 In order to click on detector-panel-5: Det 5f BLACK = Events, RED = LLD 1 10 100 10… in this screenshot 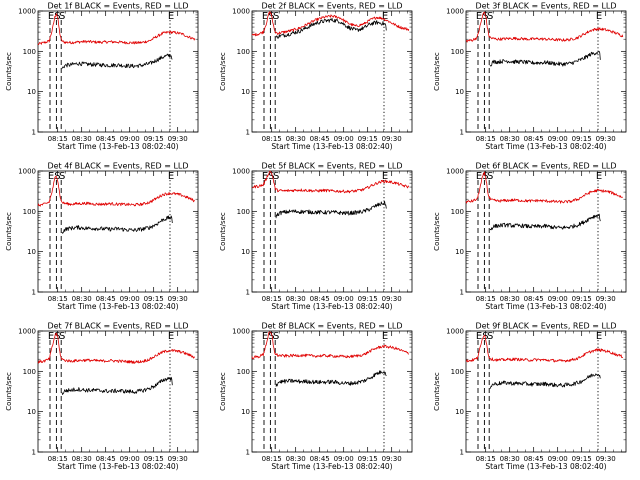, I will do `click(316, 236)`.